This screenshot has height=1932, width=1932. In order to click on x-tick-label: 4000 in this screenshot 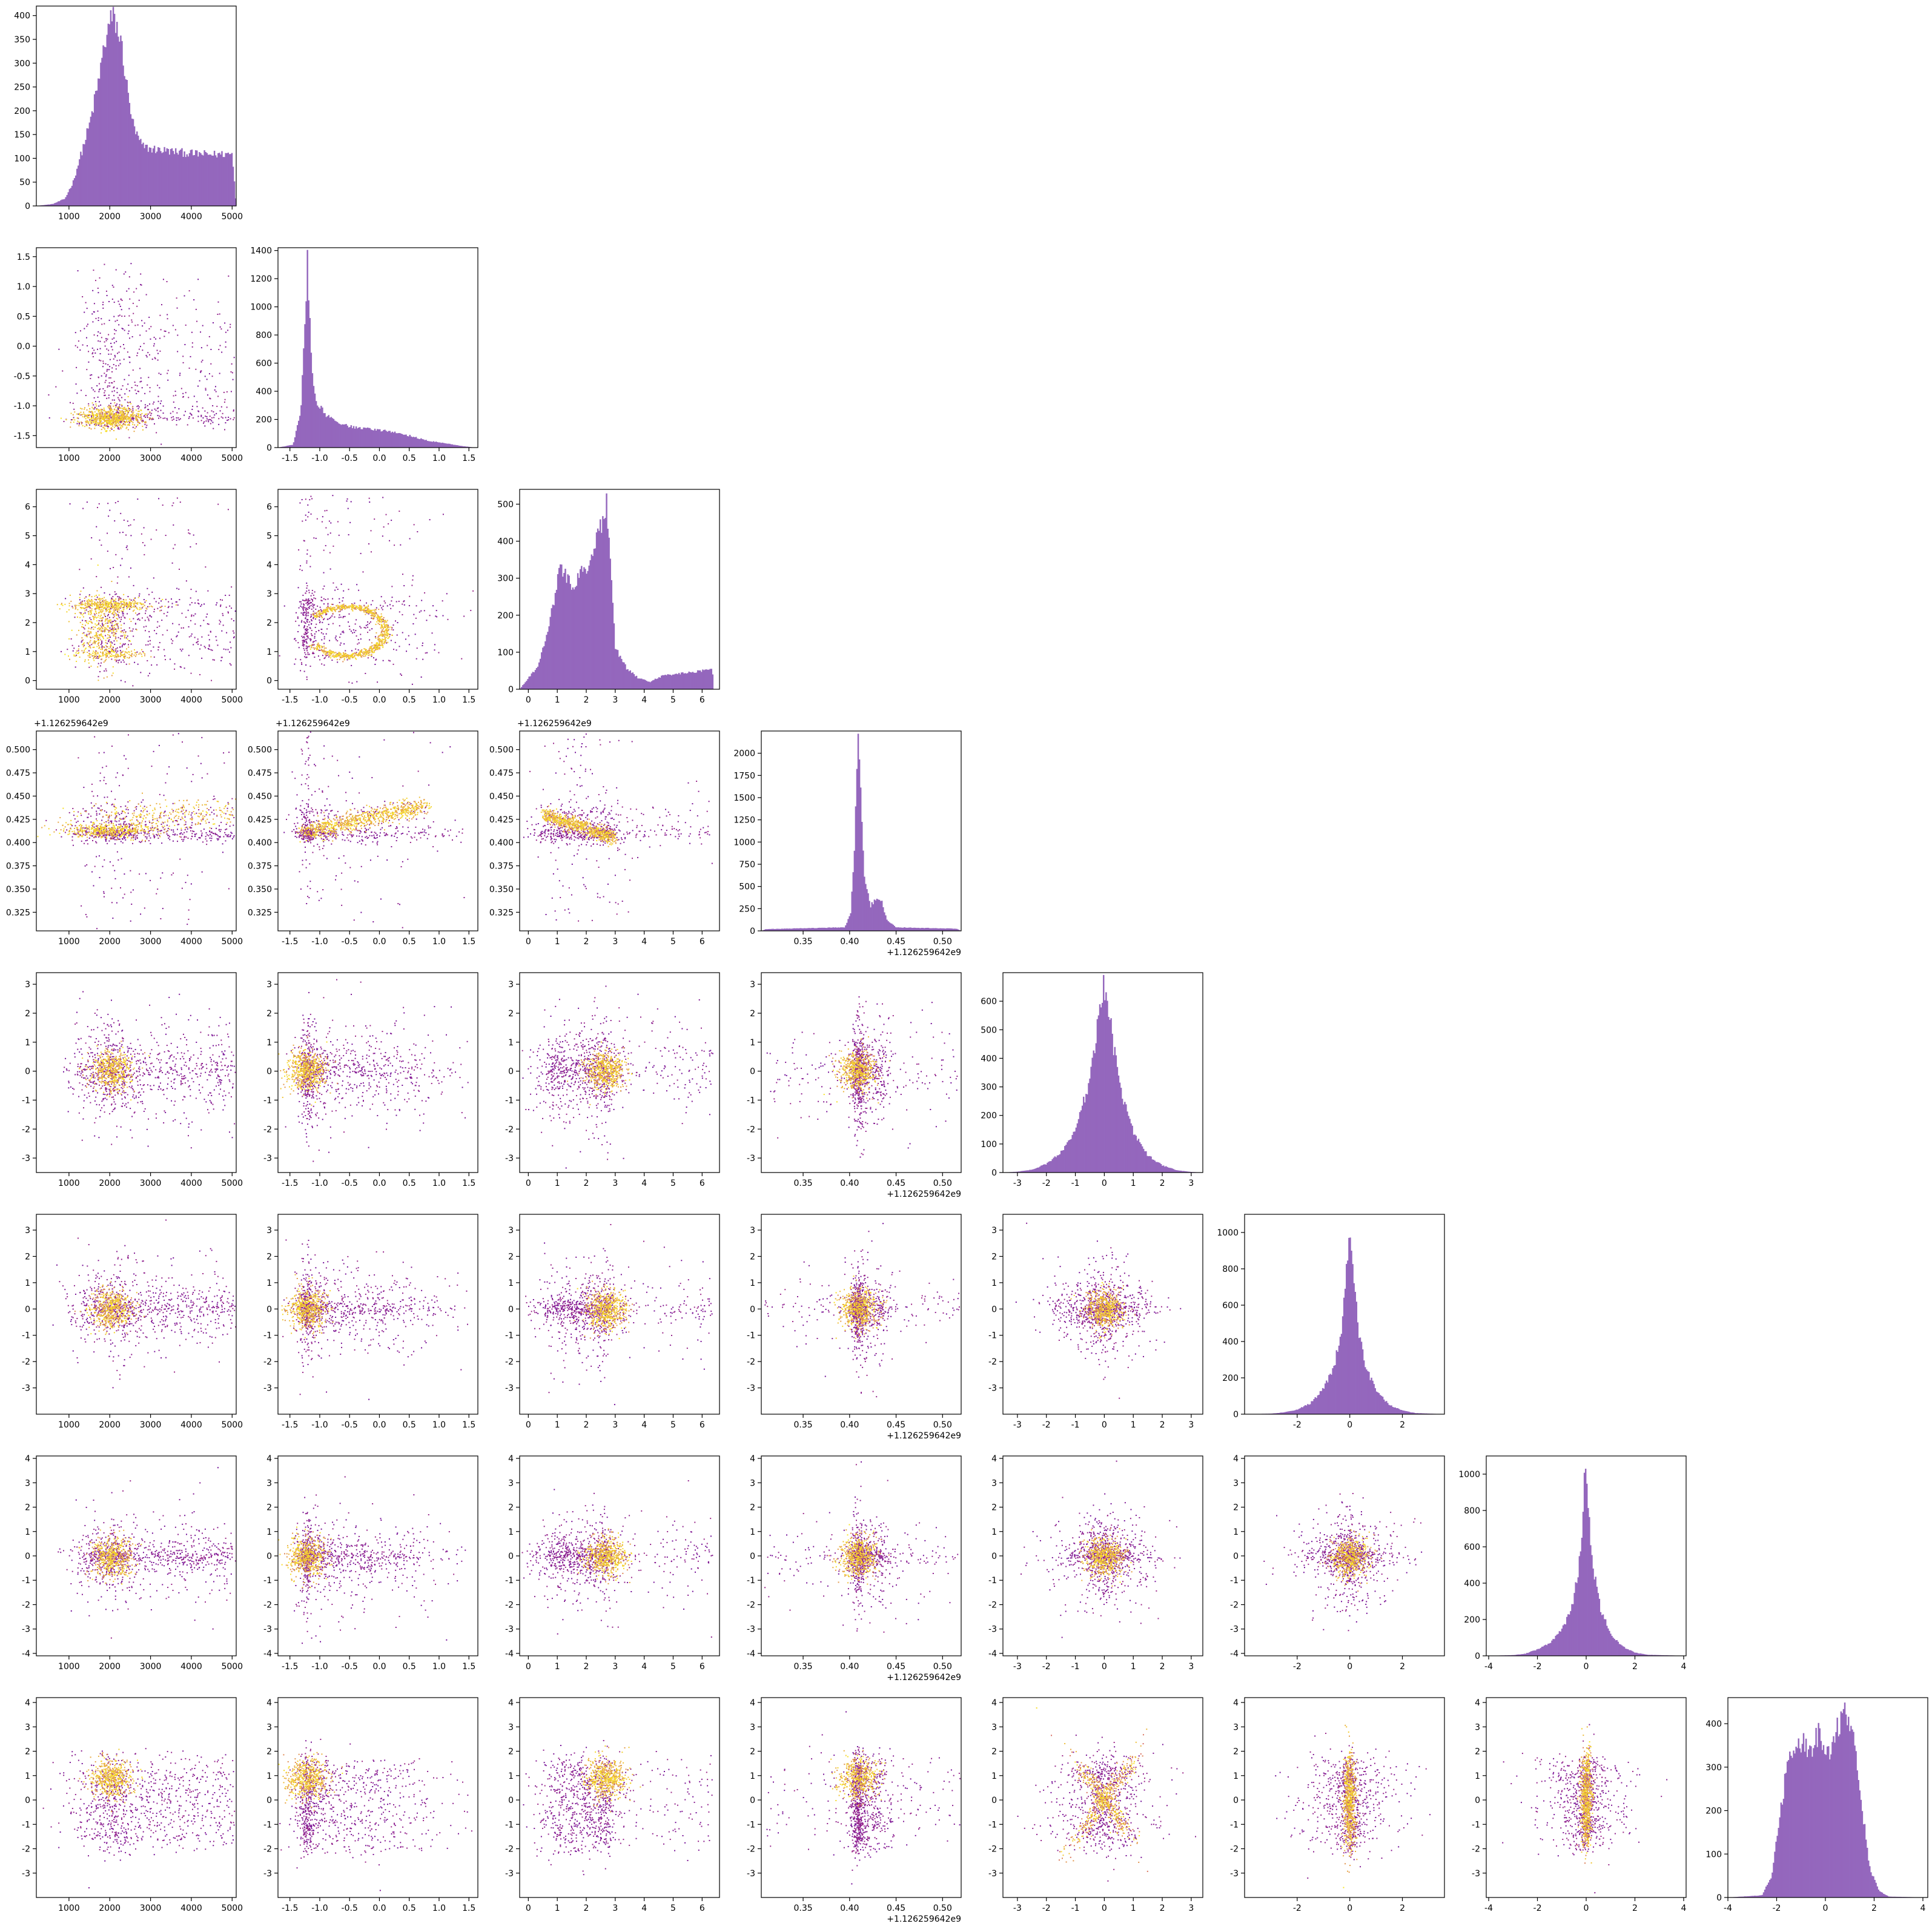, I will do `click(191, 459)`.